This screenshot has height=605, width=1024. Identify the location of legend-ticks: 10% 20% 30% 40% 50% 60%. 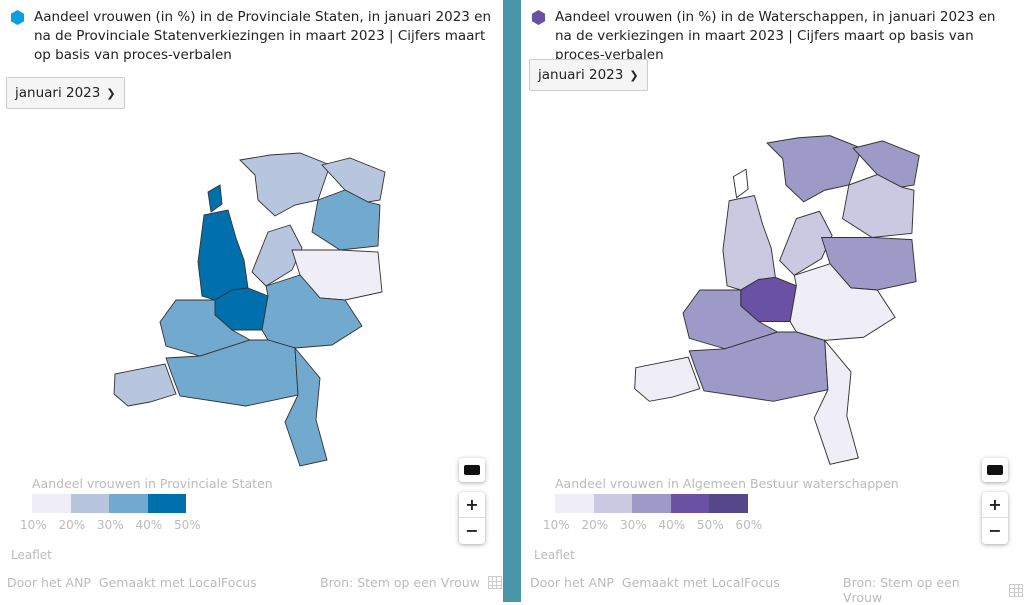
(658, 525).